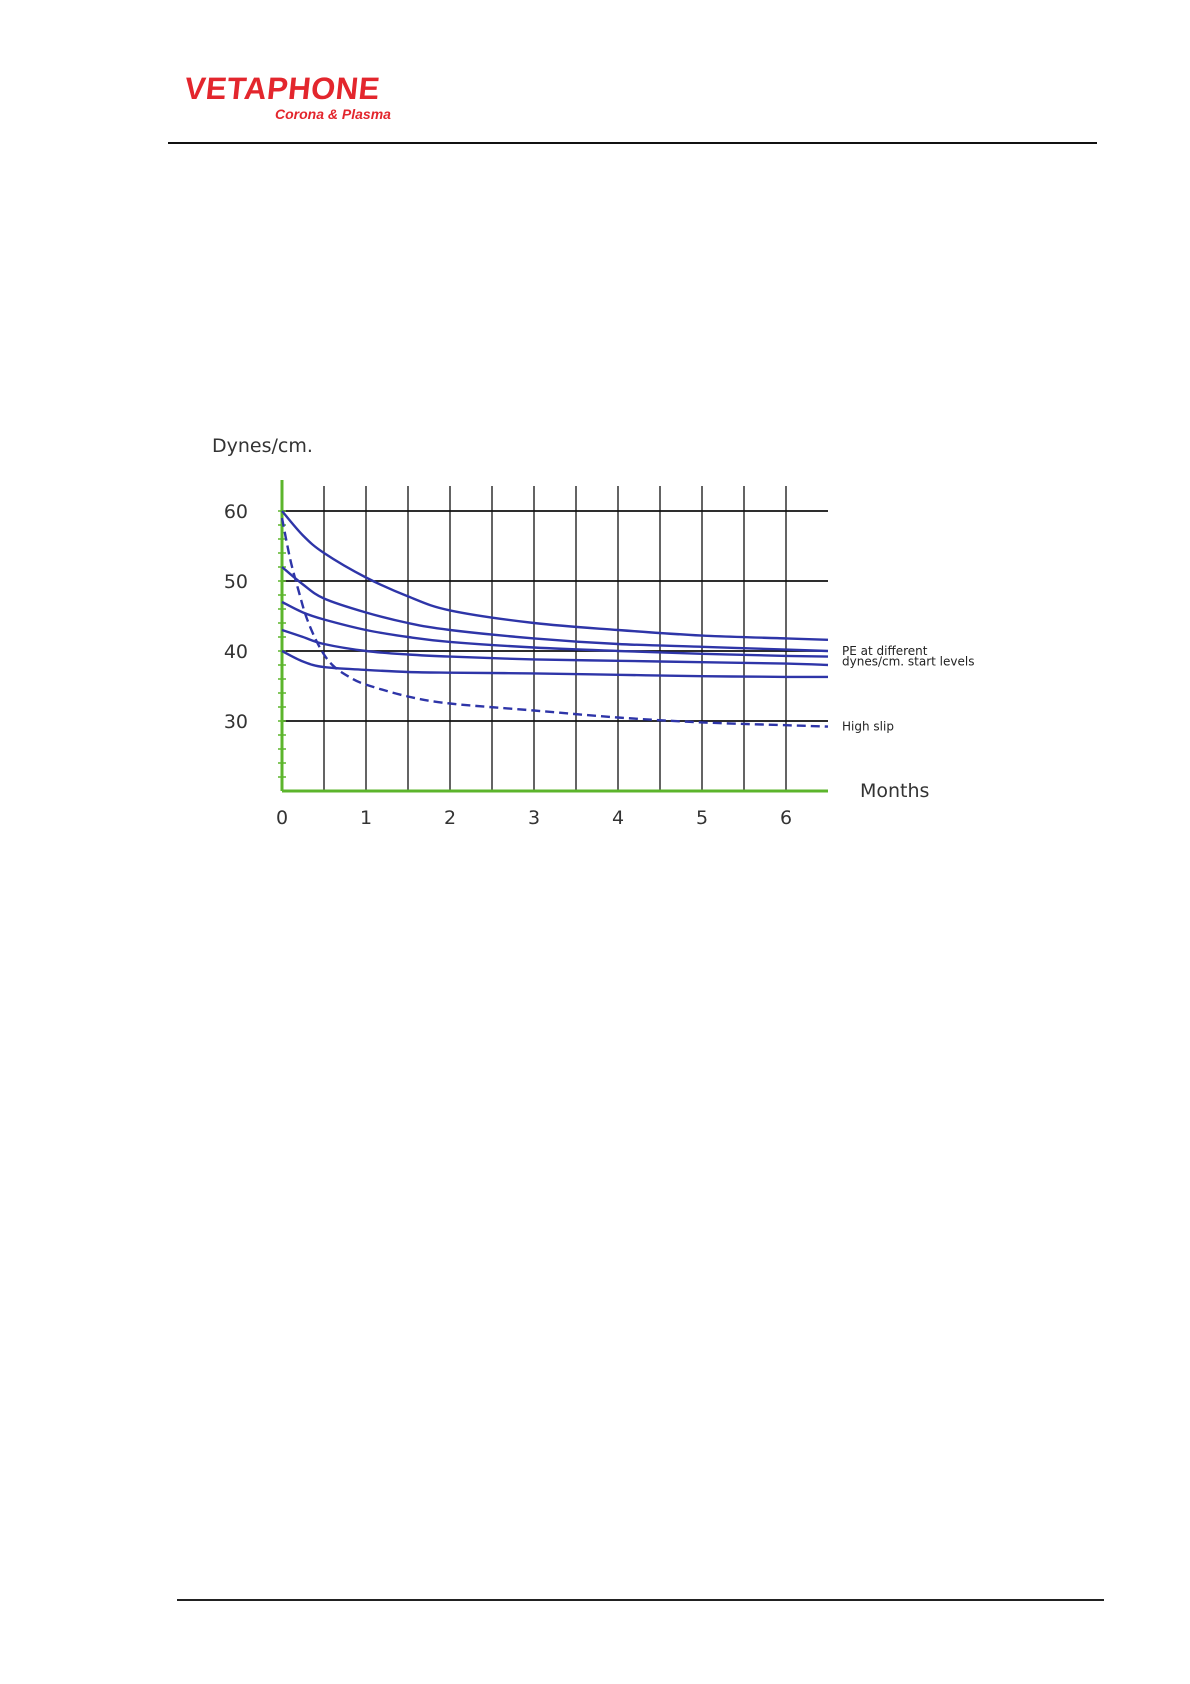 This screenshot has width=1190, height=1684. Describe the element at coordinates (618, 818) in the screenshot. I see `x-tick-label: 4` at that location.